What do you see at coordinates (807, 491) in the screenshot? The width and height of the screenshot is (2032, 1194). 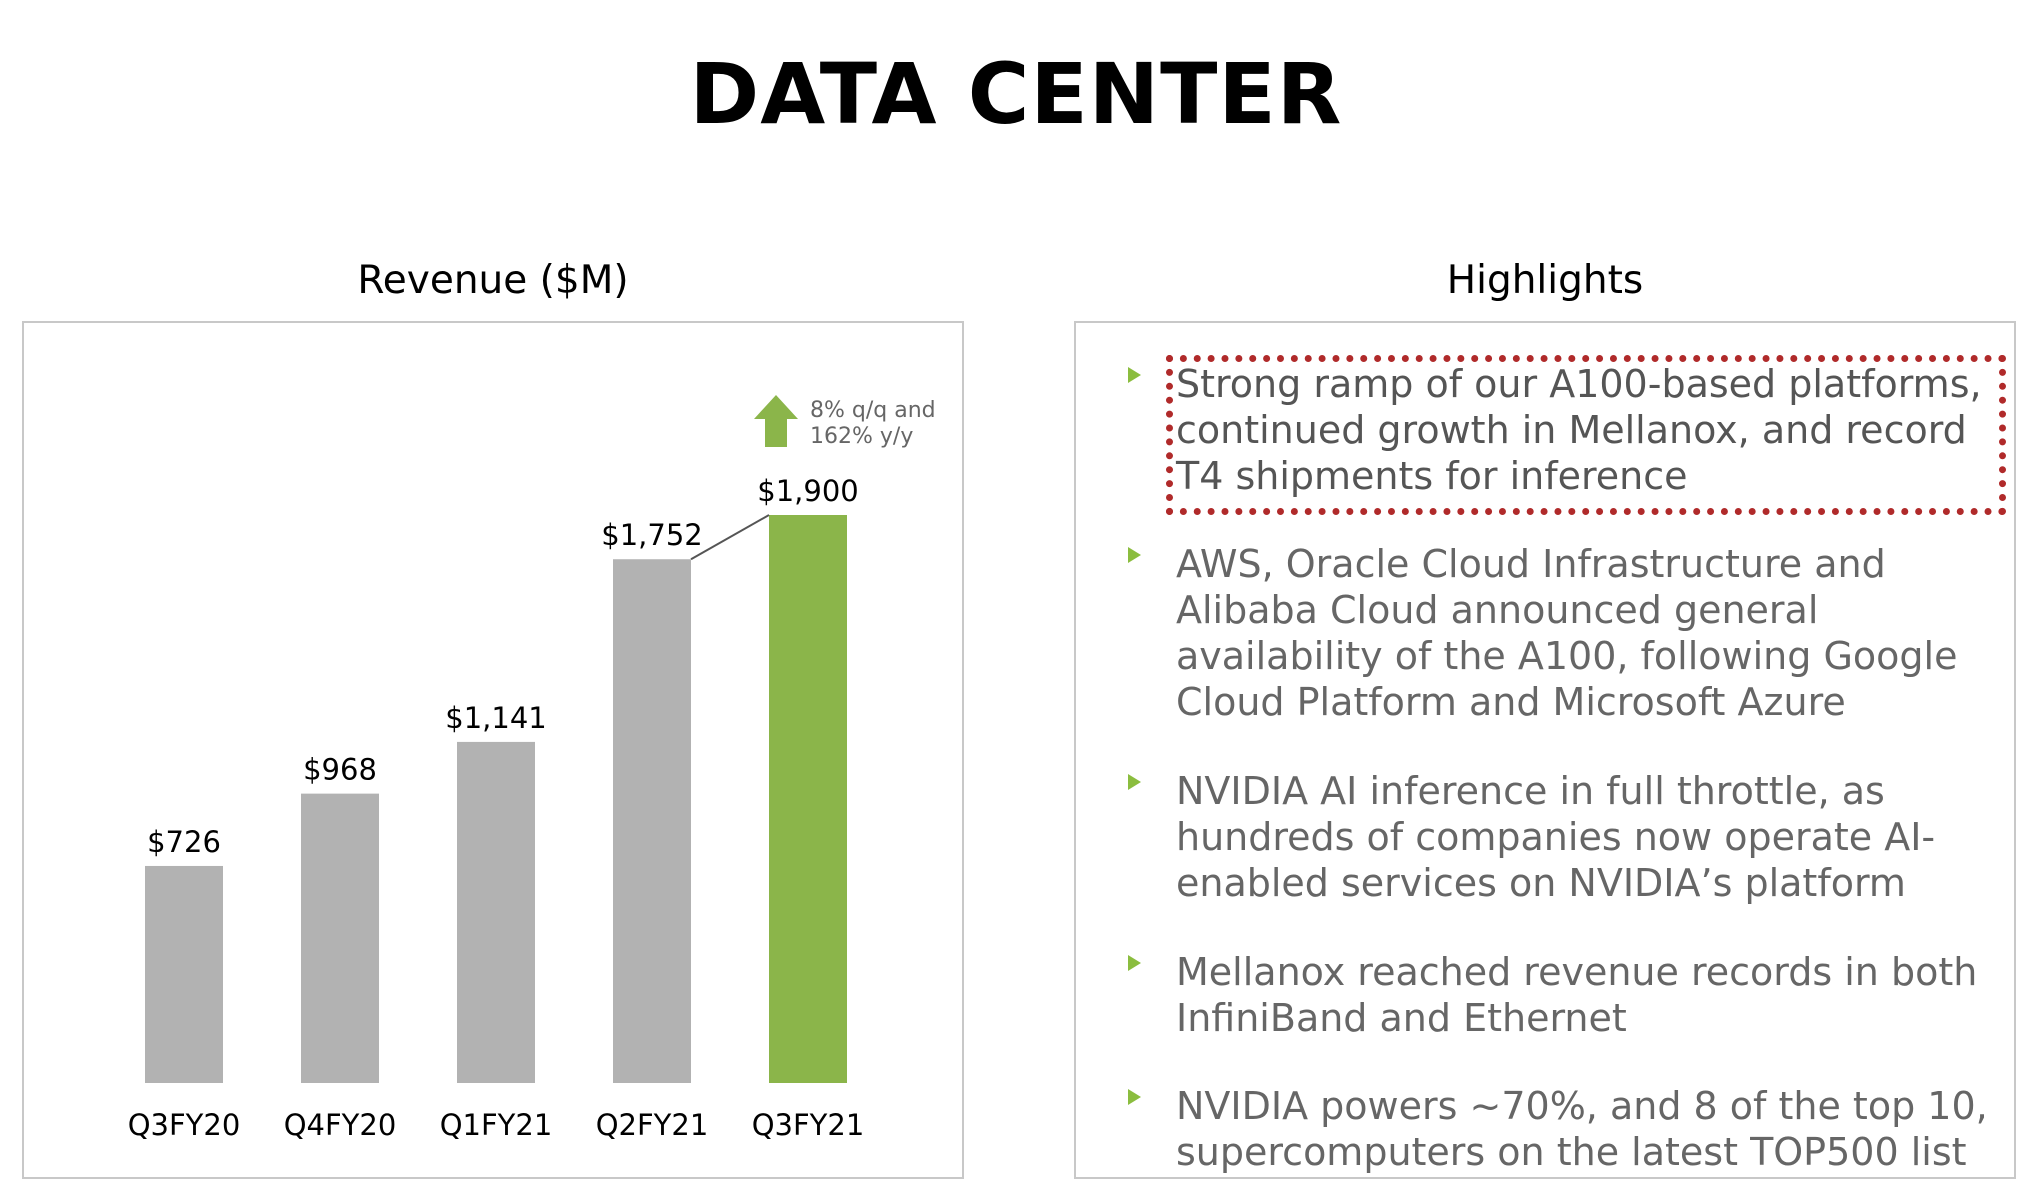 I see `value-label-q3fy21: $1,900` at bounding box center [807, 491].